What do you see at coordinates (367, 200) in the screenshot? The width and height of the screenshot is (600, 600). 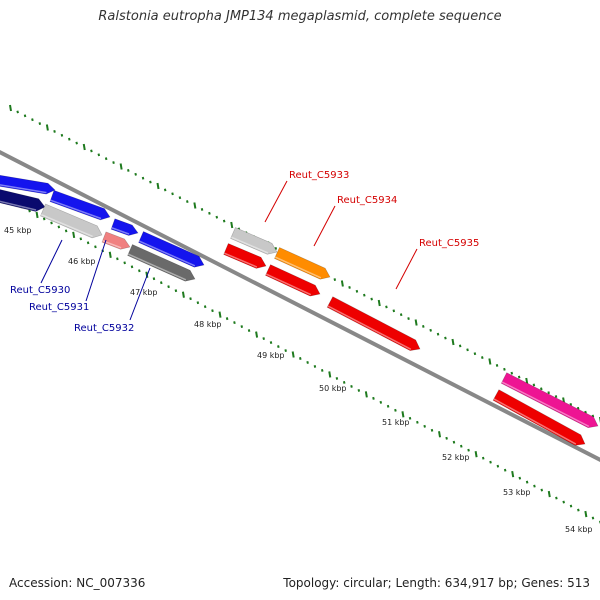 I see `gene-label: Reut_C5934` at bounding box center [367, 200].